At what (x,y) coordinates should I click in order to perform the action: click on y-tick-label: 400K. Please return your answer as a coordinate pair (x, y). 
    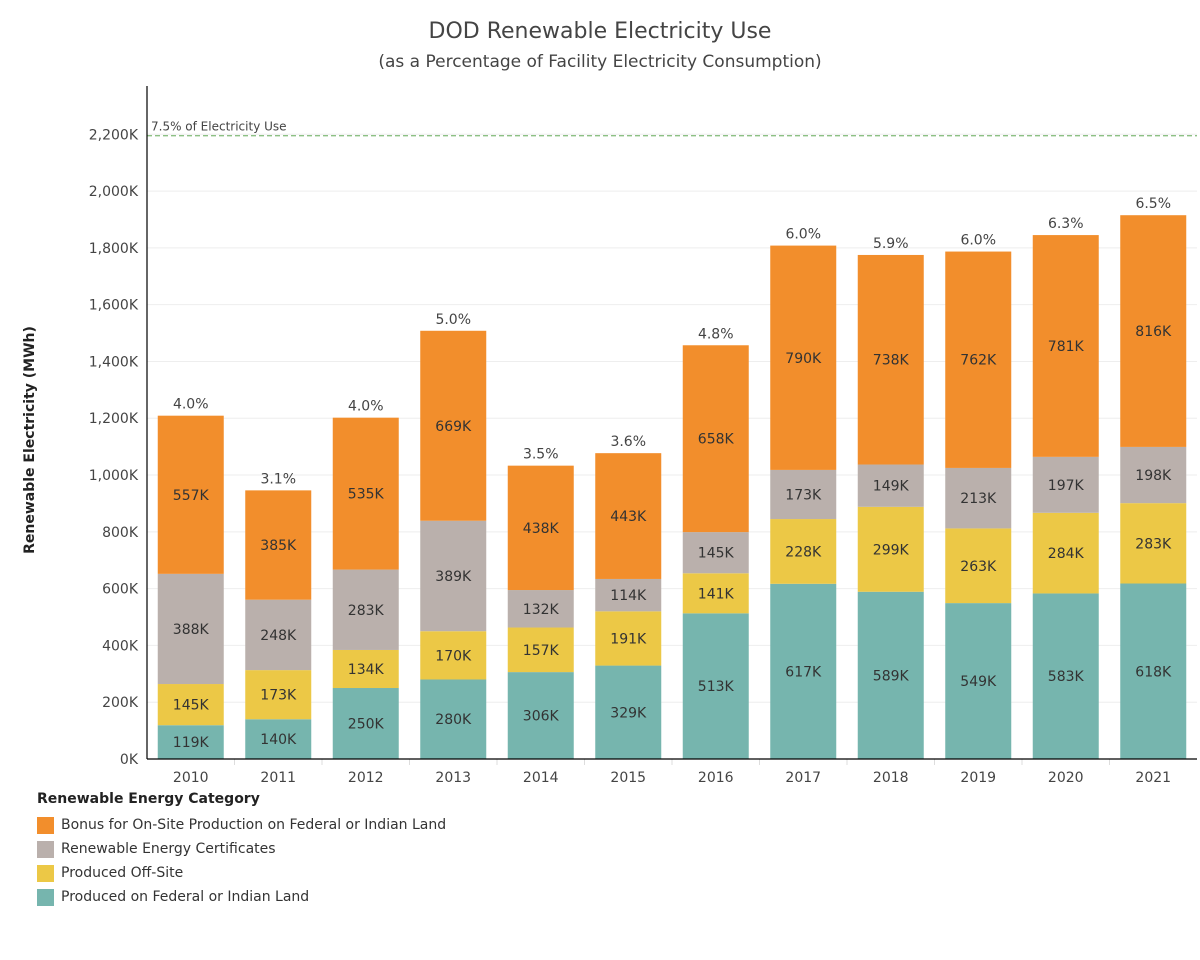
    Looking at the image, I should click on (120, 646).